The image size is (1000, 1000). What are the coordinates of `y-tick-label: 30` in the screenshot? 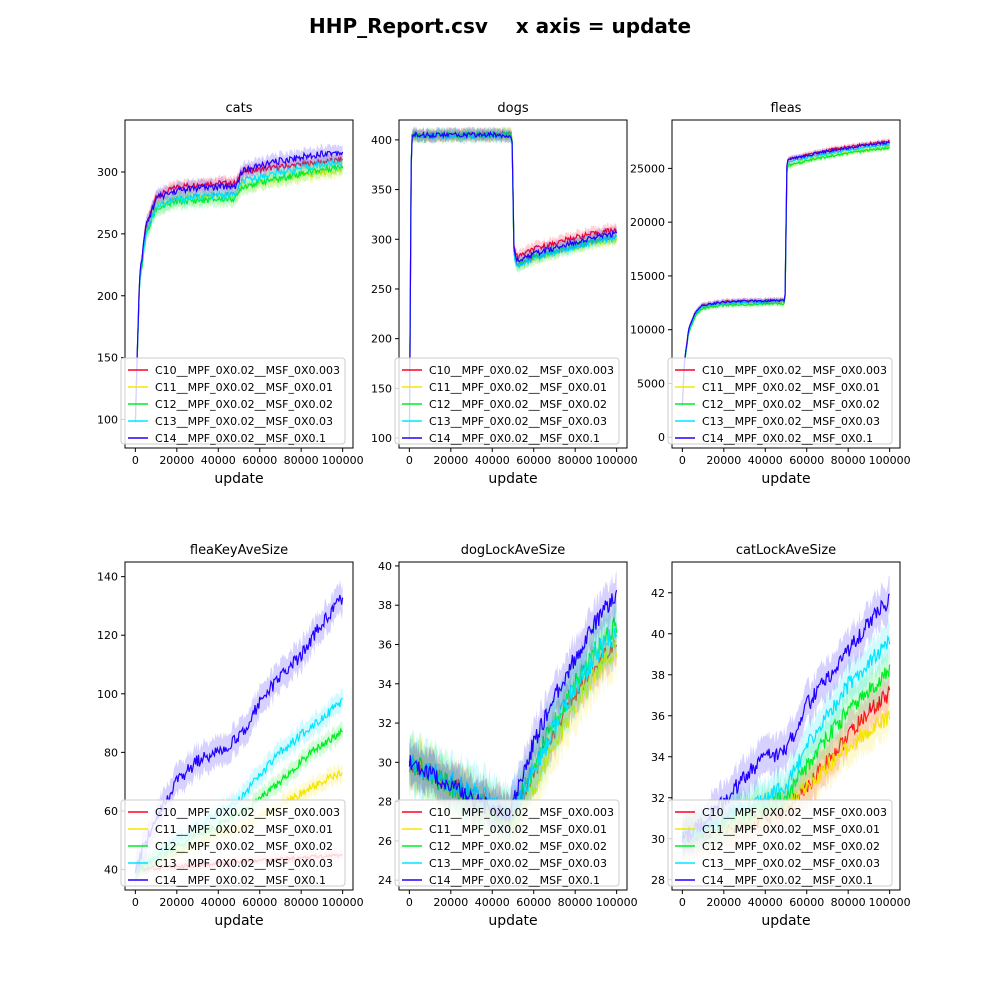 It's located at (658, 839).